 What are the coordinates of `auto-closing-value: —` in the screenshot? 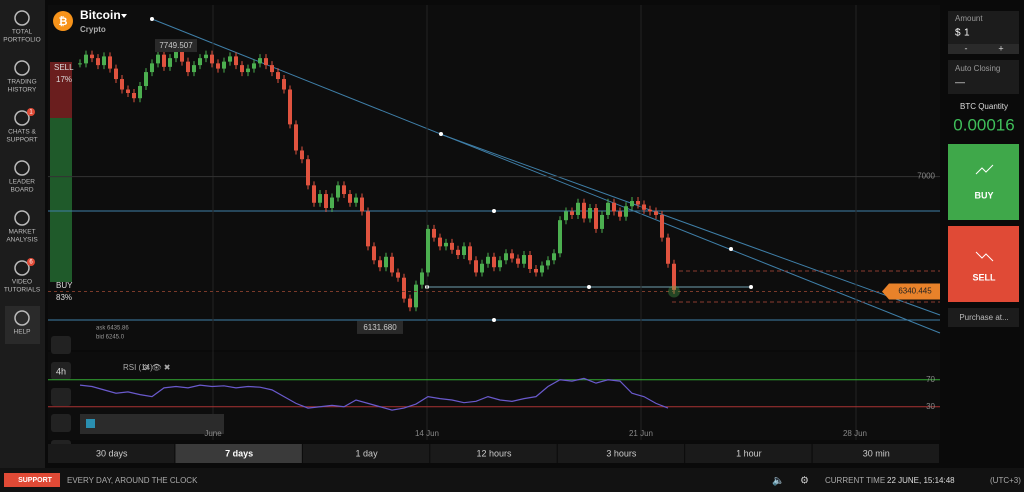 It's located at (960, 83).